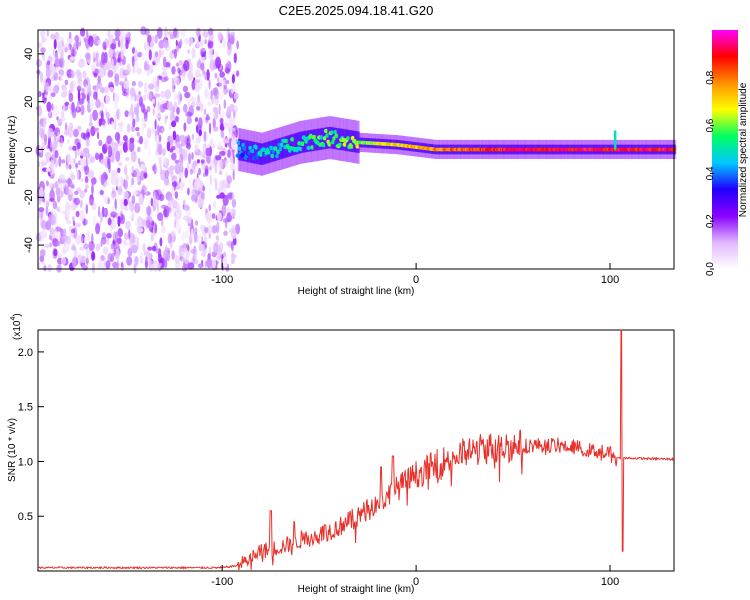 The height and width of the screenshot is (600, 750). I want to click on snr-y-tick-label: 0.5, so click(25, 517).